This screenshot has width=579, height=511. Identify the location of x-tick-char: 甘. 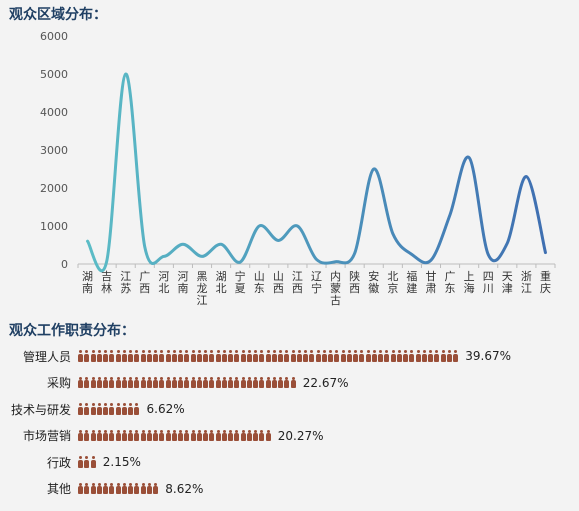
(430, 276).